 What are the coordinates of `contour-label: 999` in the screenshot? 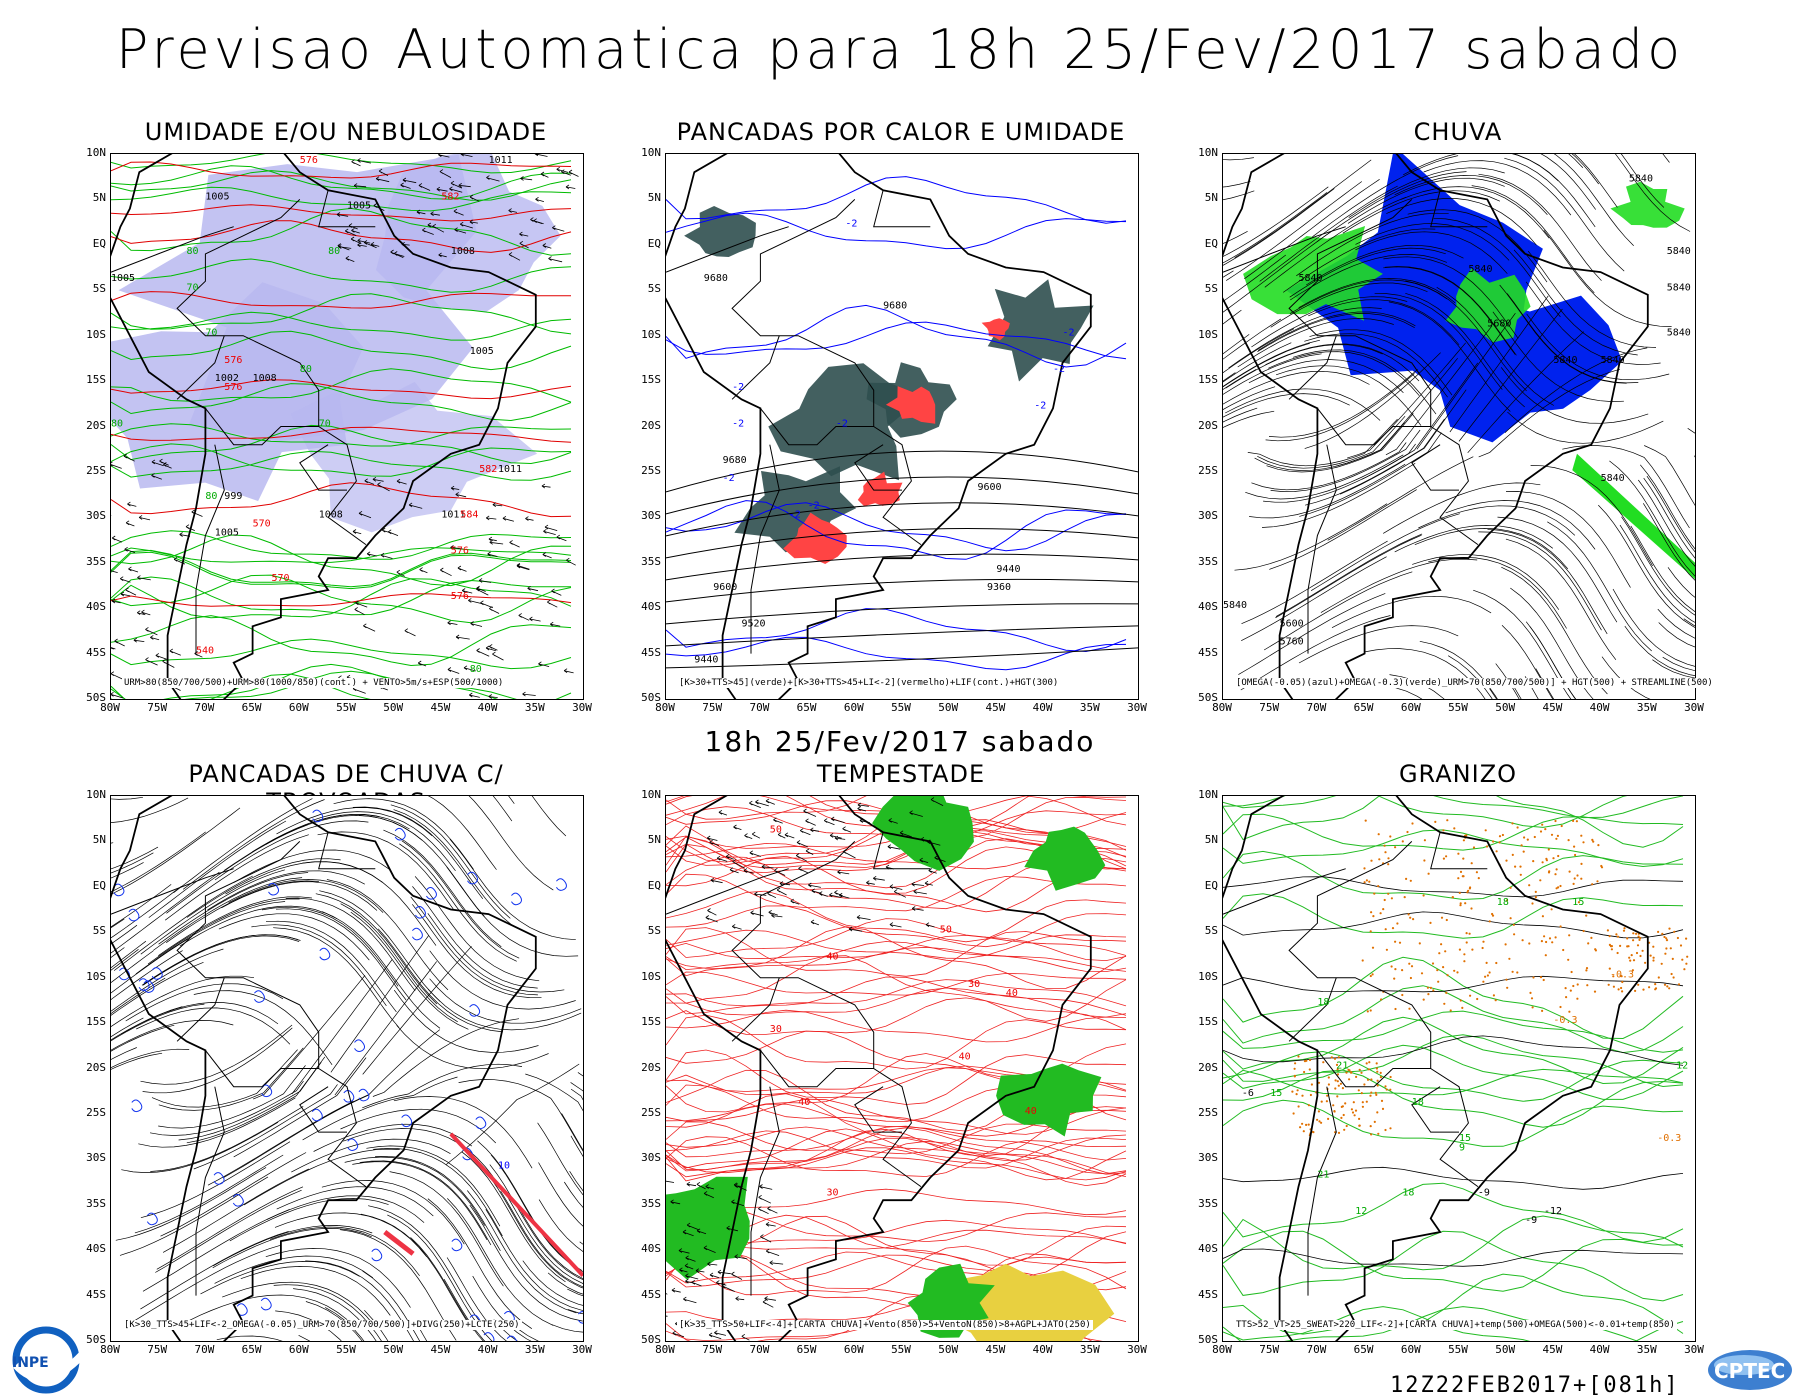 It's located at (233, 496).